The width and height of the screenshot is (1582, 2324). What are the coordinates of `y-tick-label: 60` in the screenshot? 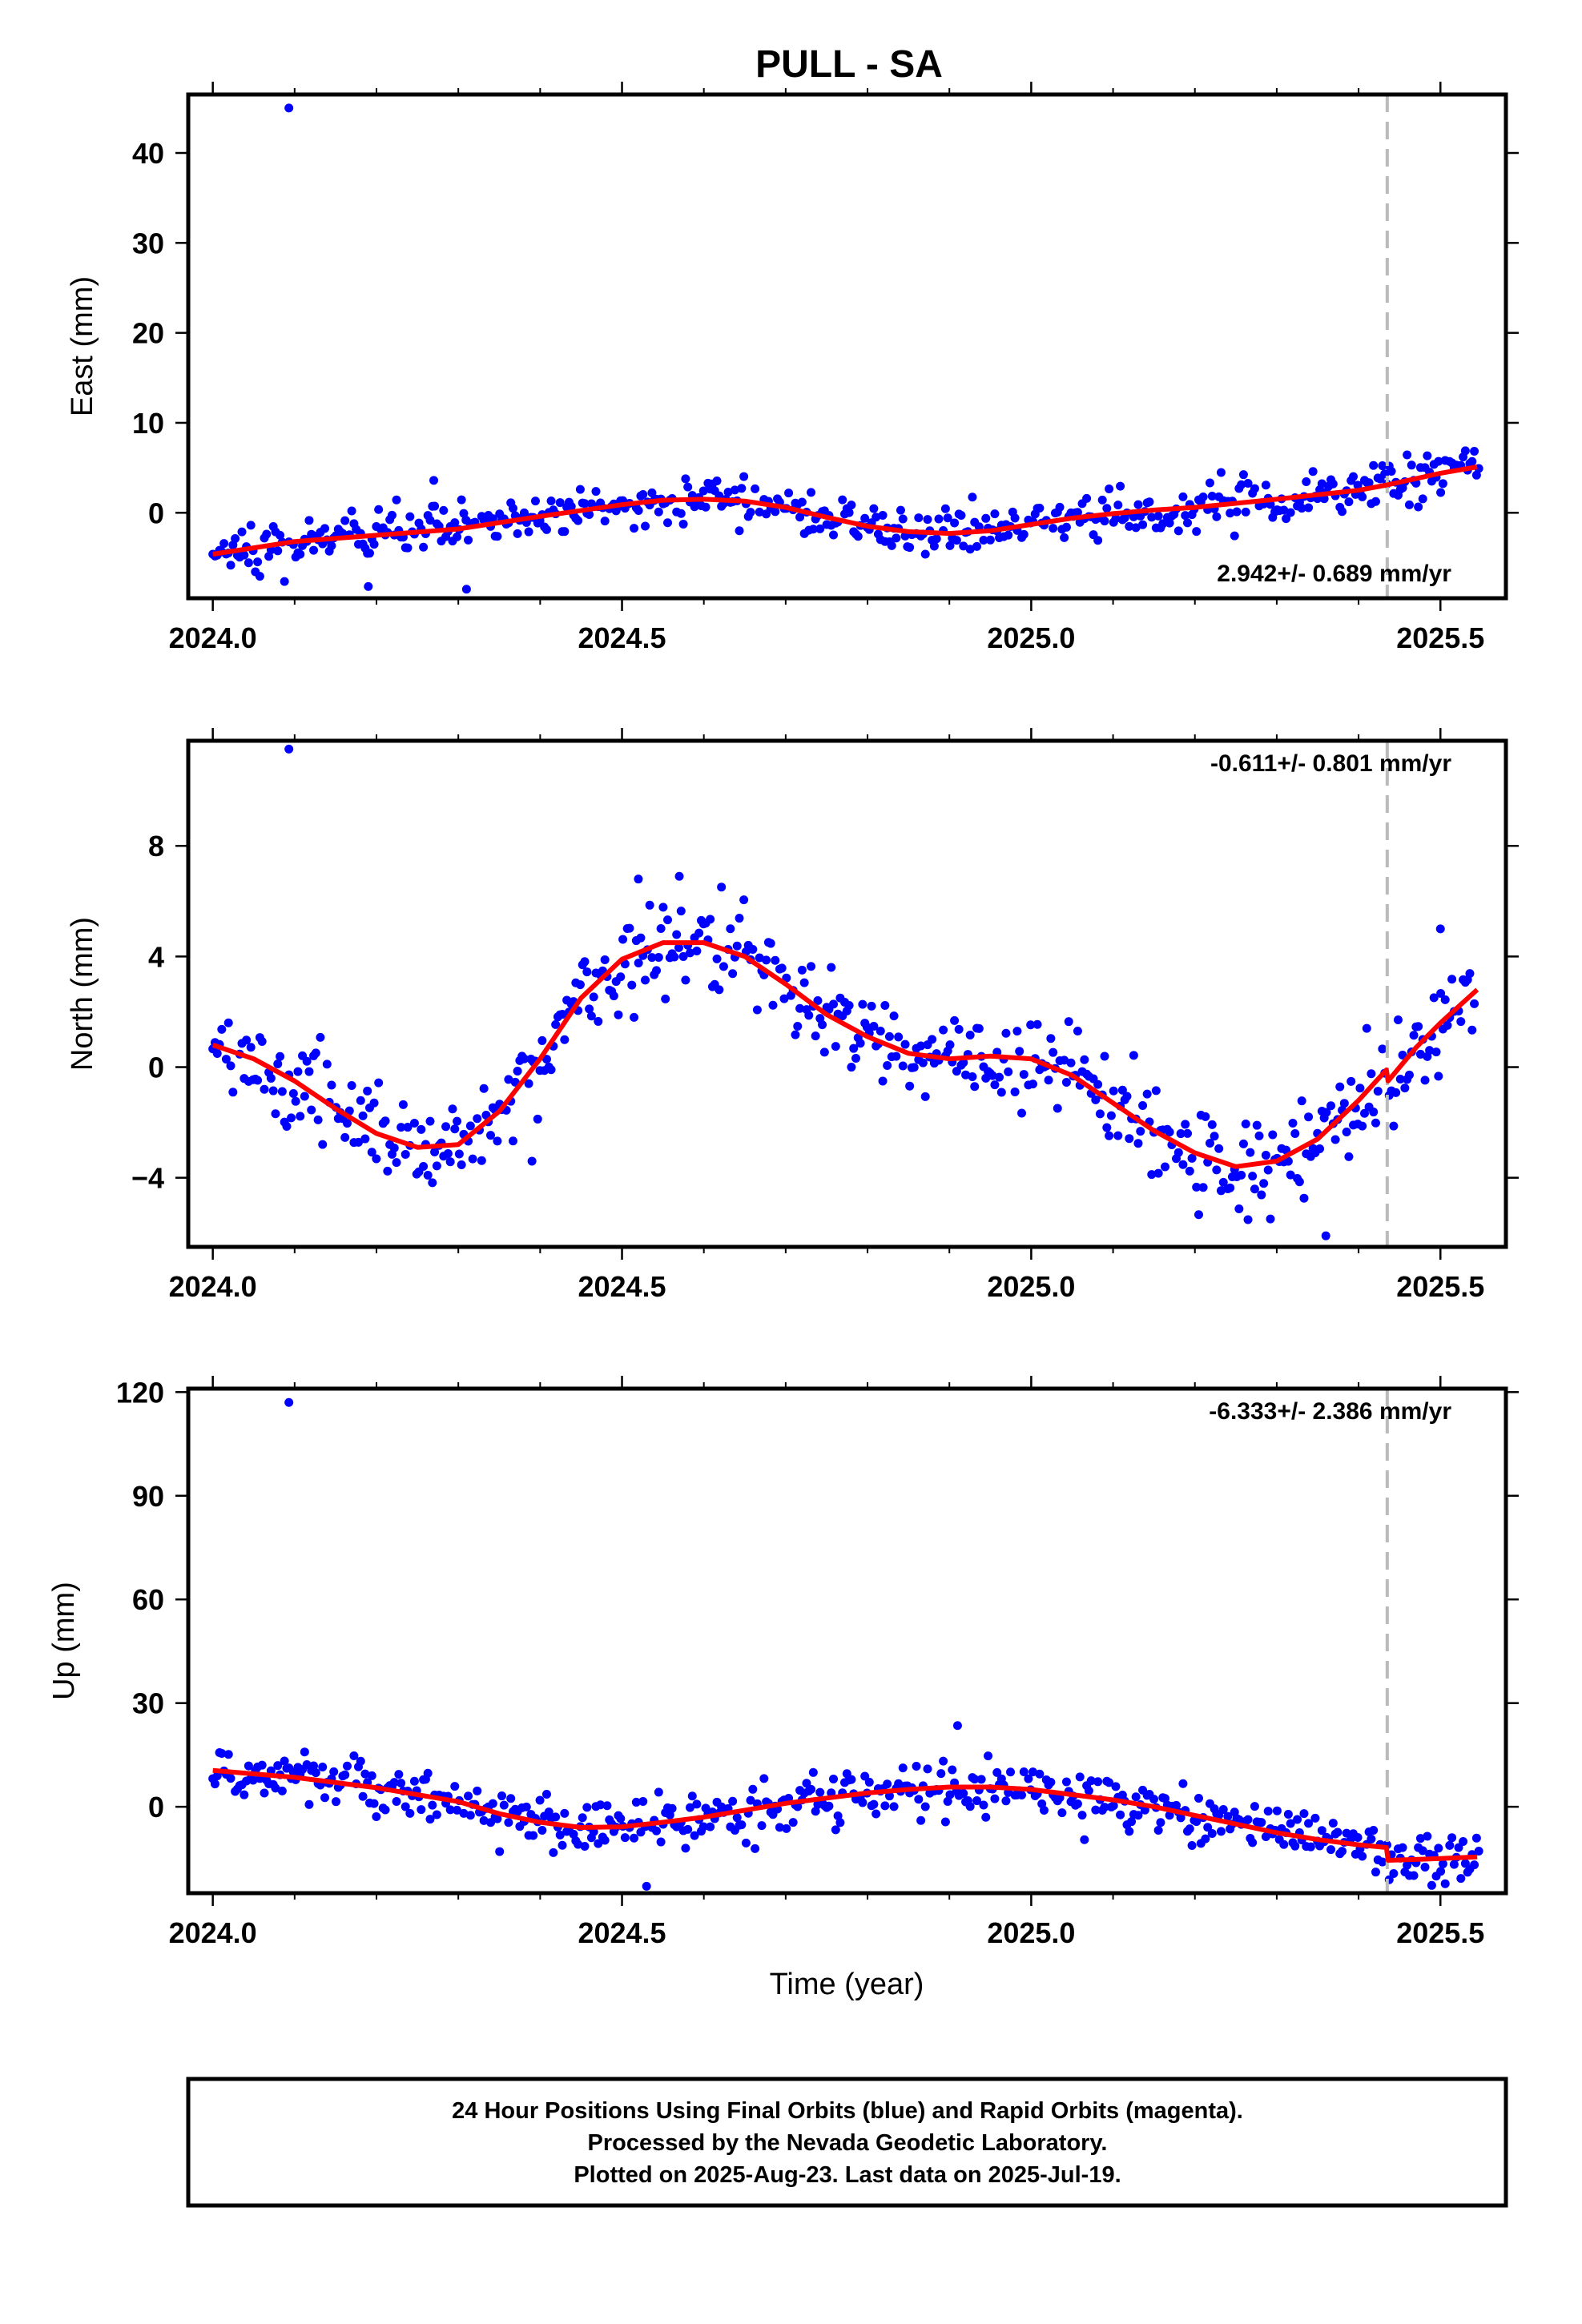 It's located at (148, 1599).